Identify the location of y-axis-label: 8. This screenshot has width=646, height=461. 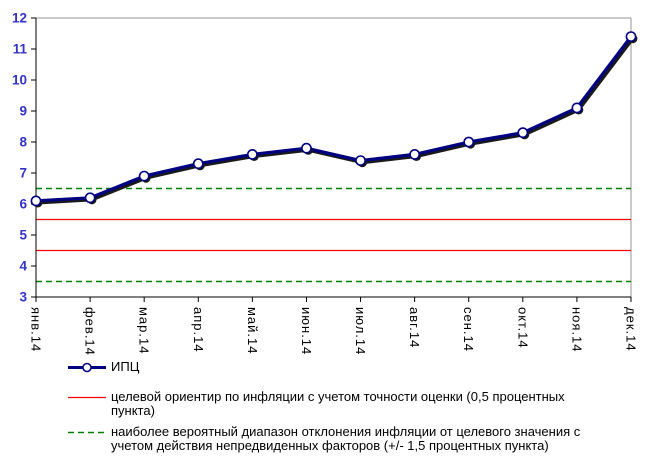
(23, 142).